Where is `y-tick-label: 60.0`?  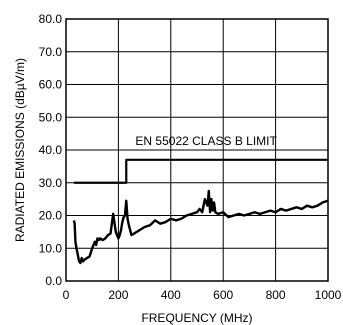 y-tick-label: 60.0 is located at coordinates (51, 85).